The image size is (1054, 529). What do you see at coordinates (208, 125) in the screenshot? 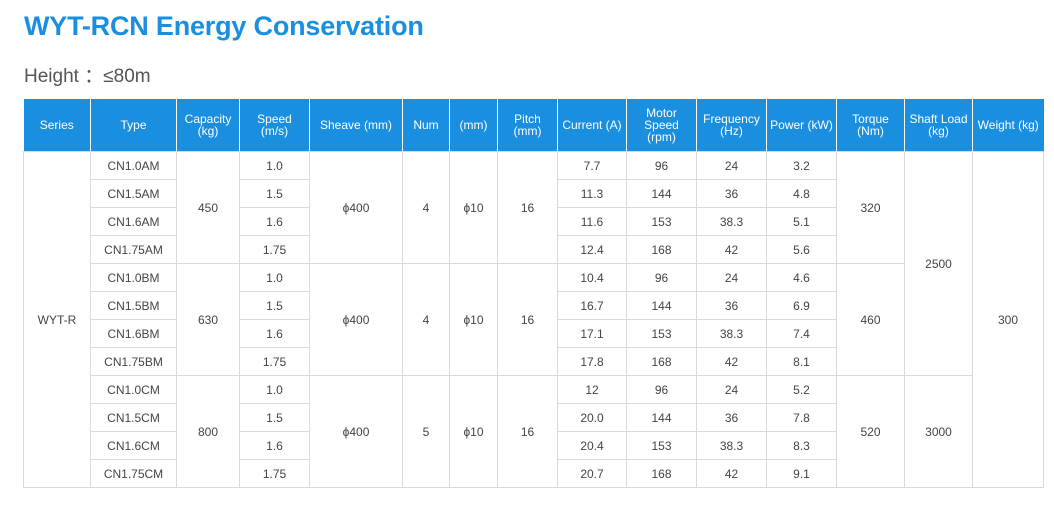
I see `header-capacity: Capacity (kg)` at bounding box center [208, 125].